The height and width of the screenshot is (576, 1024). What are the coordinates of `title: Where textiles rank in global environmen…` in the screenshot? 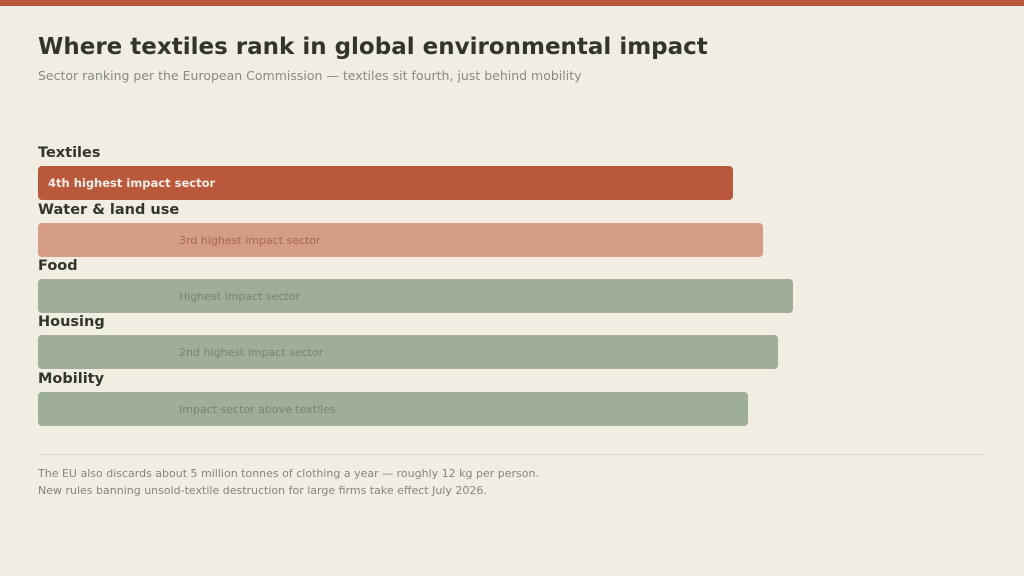 It's located at (373, 47).